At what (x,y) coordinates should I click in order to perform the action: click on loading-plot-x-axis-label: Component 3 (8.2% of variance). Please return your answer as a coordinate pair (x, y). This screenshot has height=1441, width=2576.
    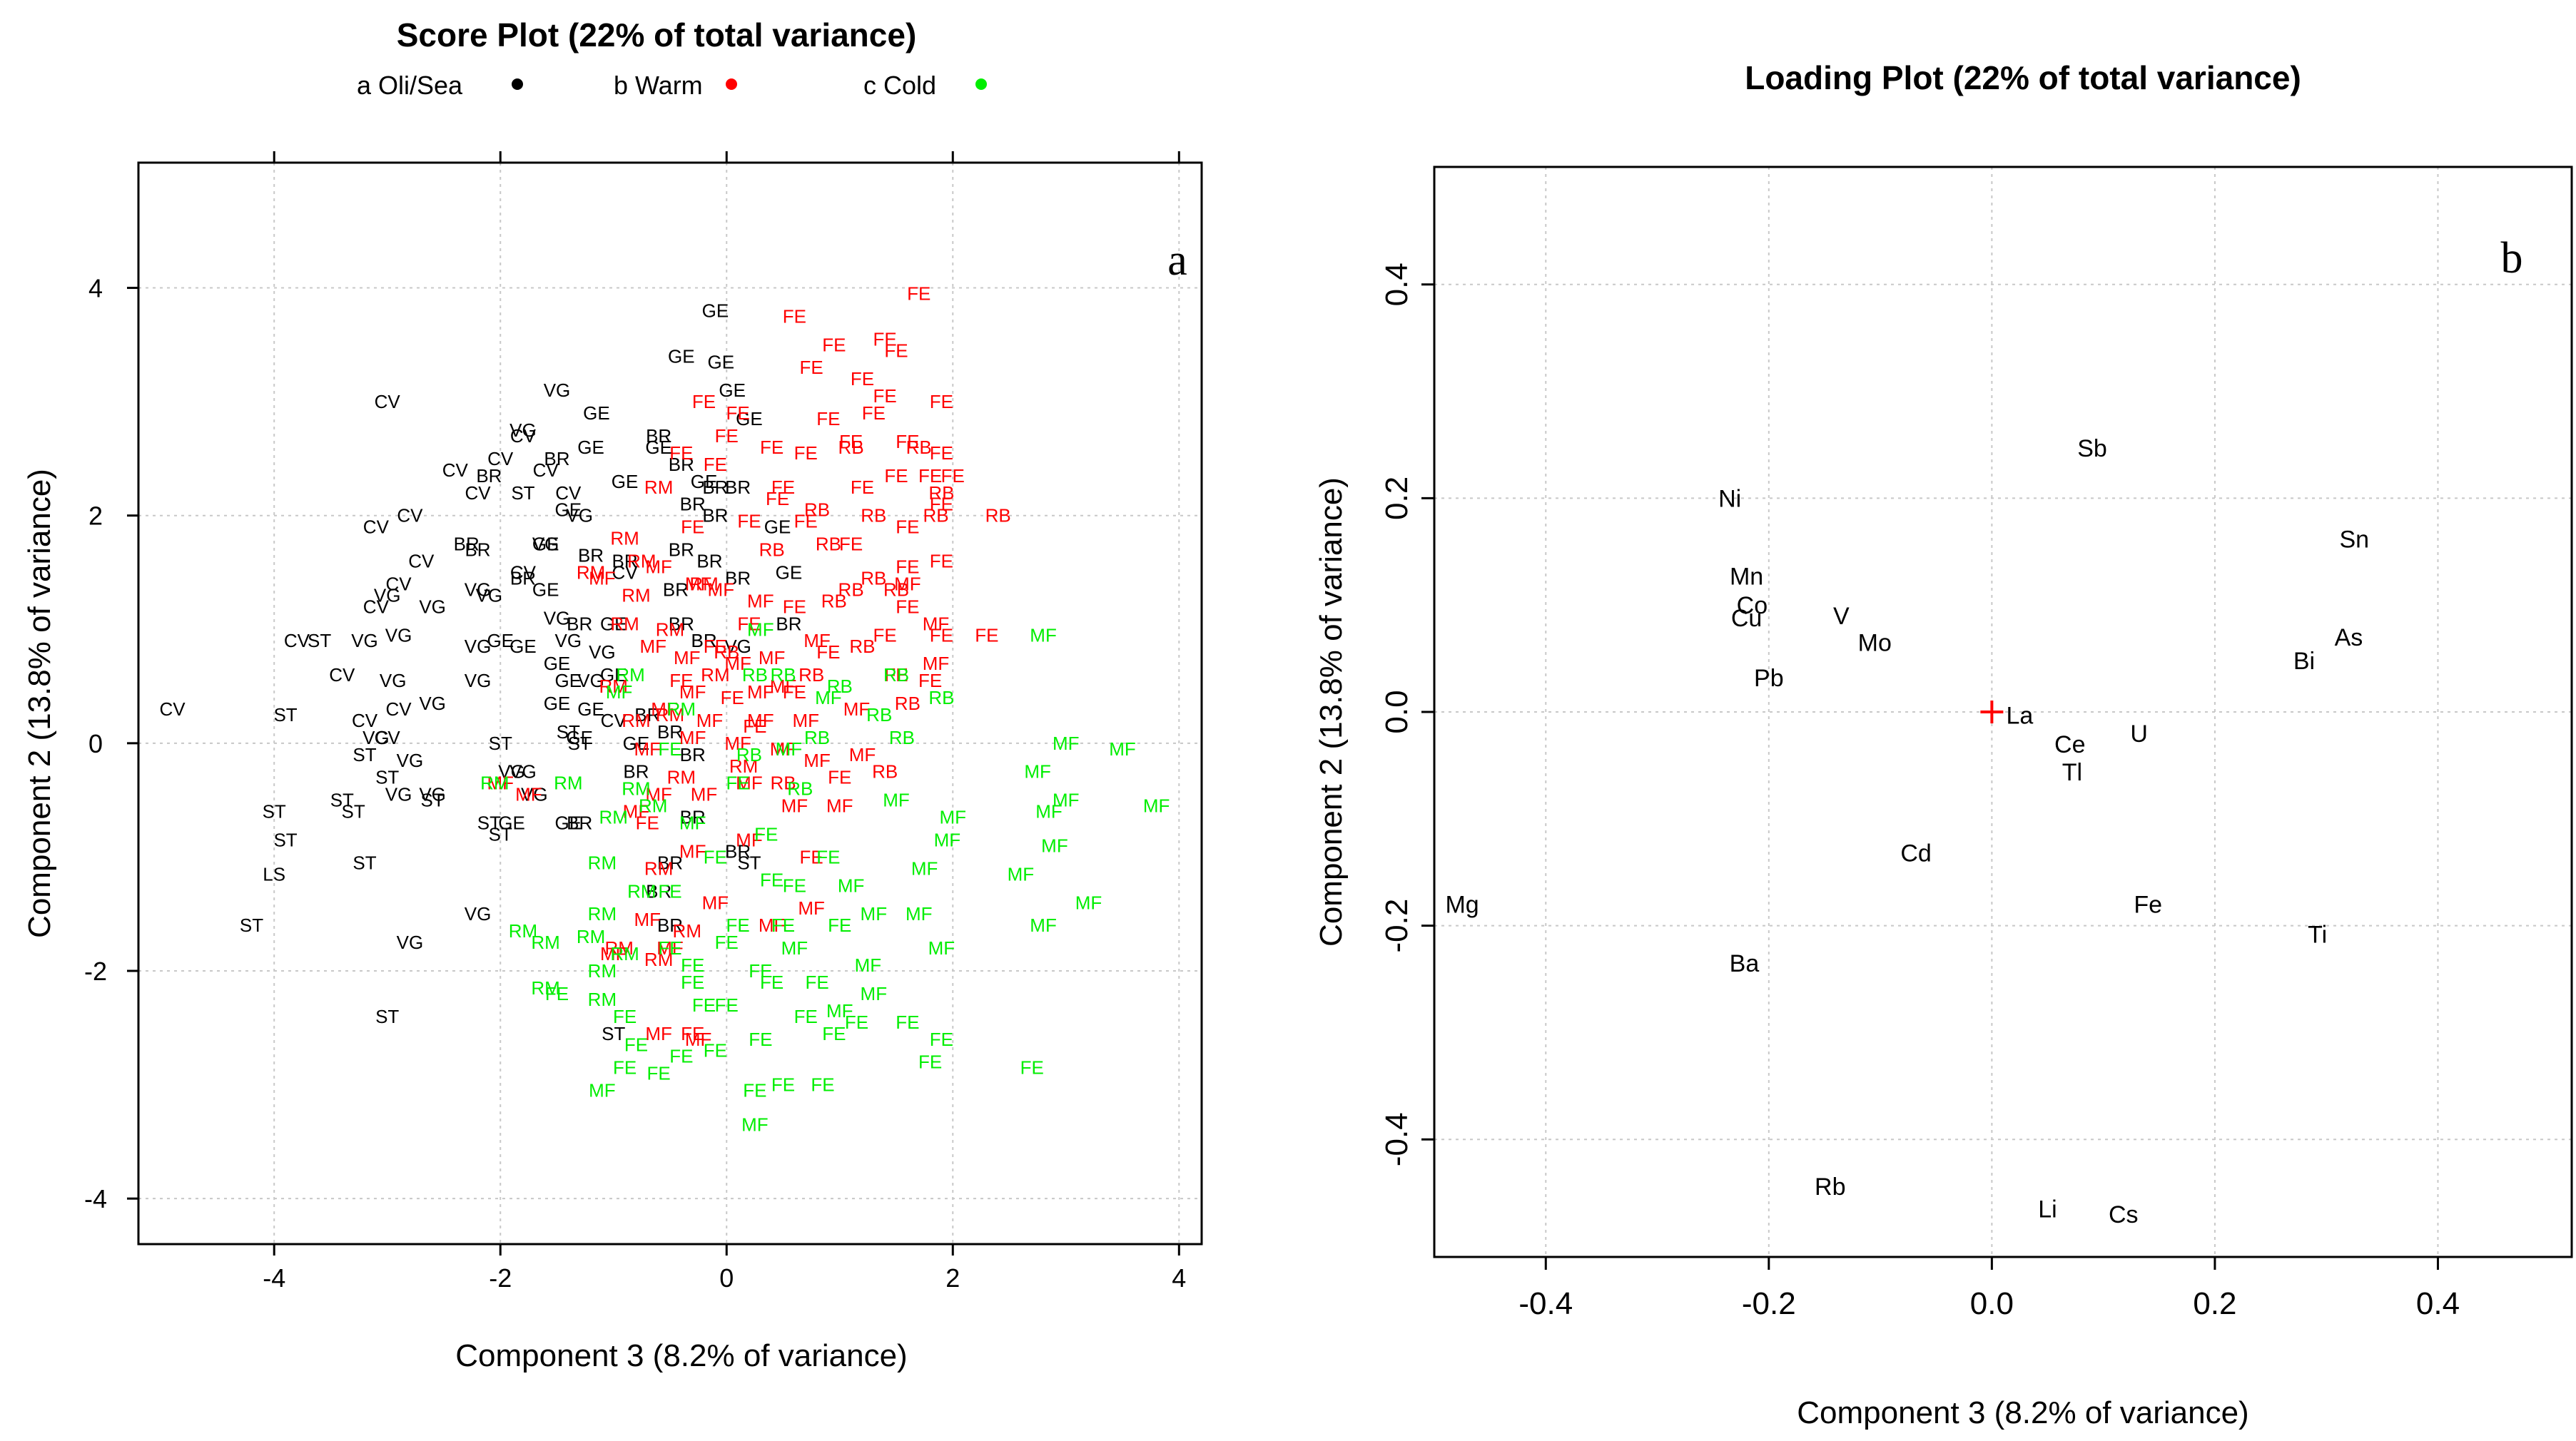
    Looking at the image, I should click on (2023, 1412).